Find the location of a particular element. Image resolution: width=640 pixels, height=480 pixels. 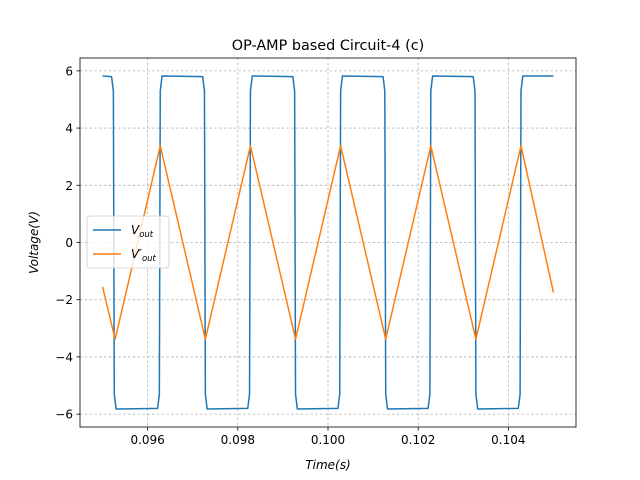

chart-title: OP-AMP based Circuit-4 (c) is located at coordinates (328, 46).